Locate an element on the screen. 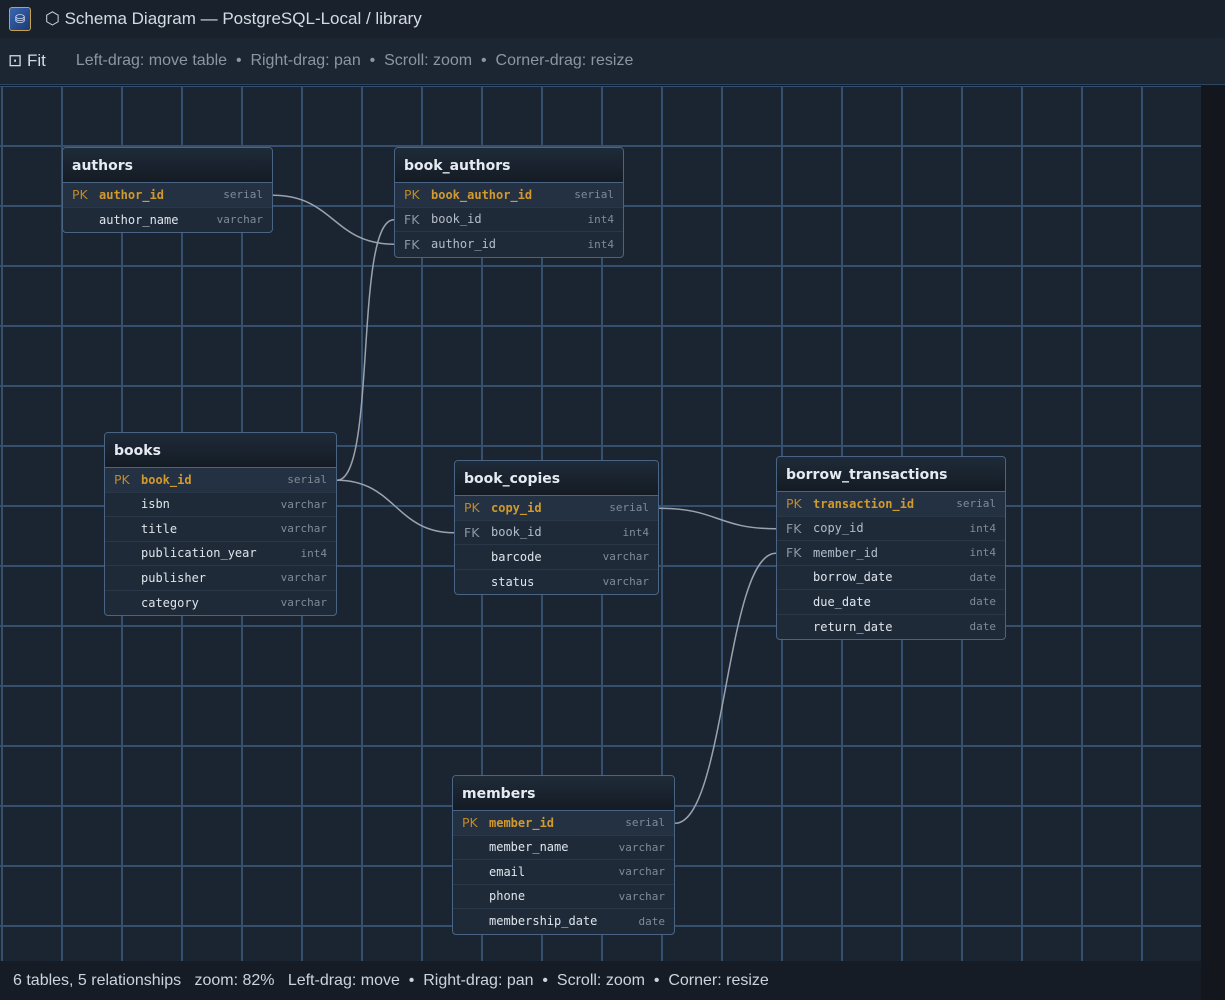 This screenshot has width=1225, height=1000. column-row: PK transaction_id serial is located at coordinates (891, 504).